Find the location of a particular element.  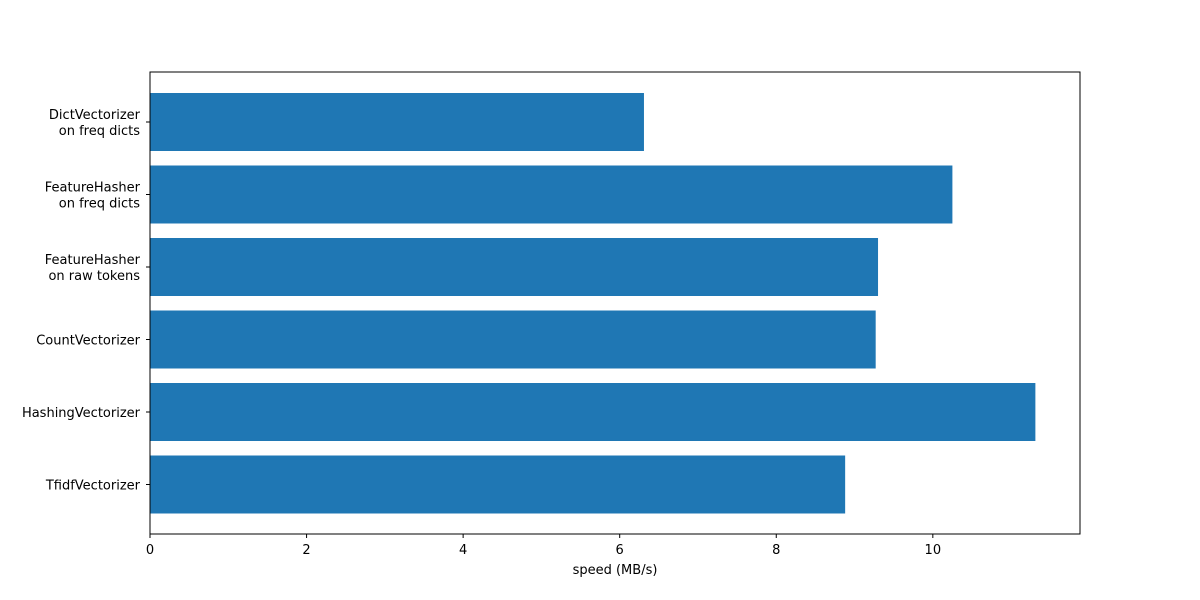

y-tick-label-line: TfidfVectorizer is located at coordinates (93, 486).